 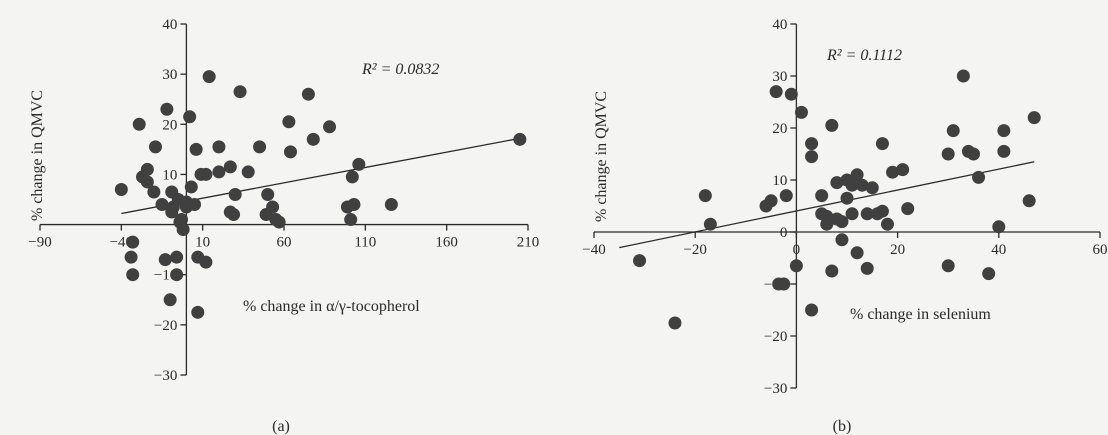 What do you see at coordinates (202, 243) in the screenshot?
I see `panel-a-x-tick-label: 10` at bounding box center [202, 243].